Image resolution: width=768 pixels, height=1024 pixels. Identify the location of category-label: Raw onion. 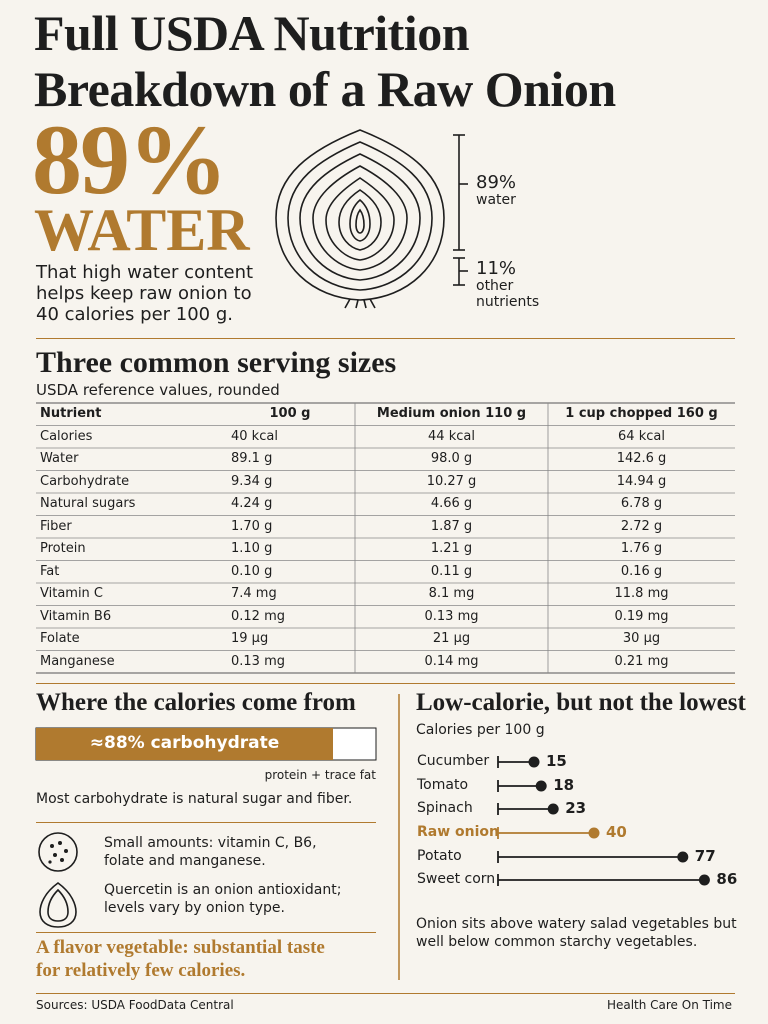
(458, 832).